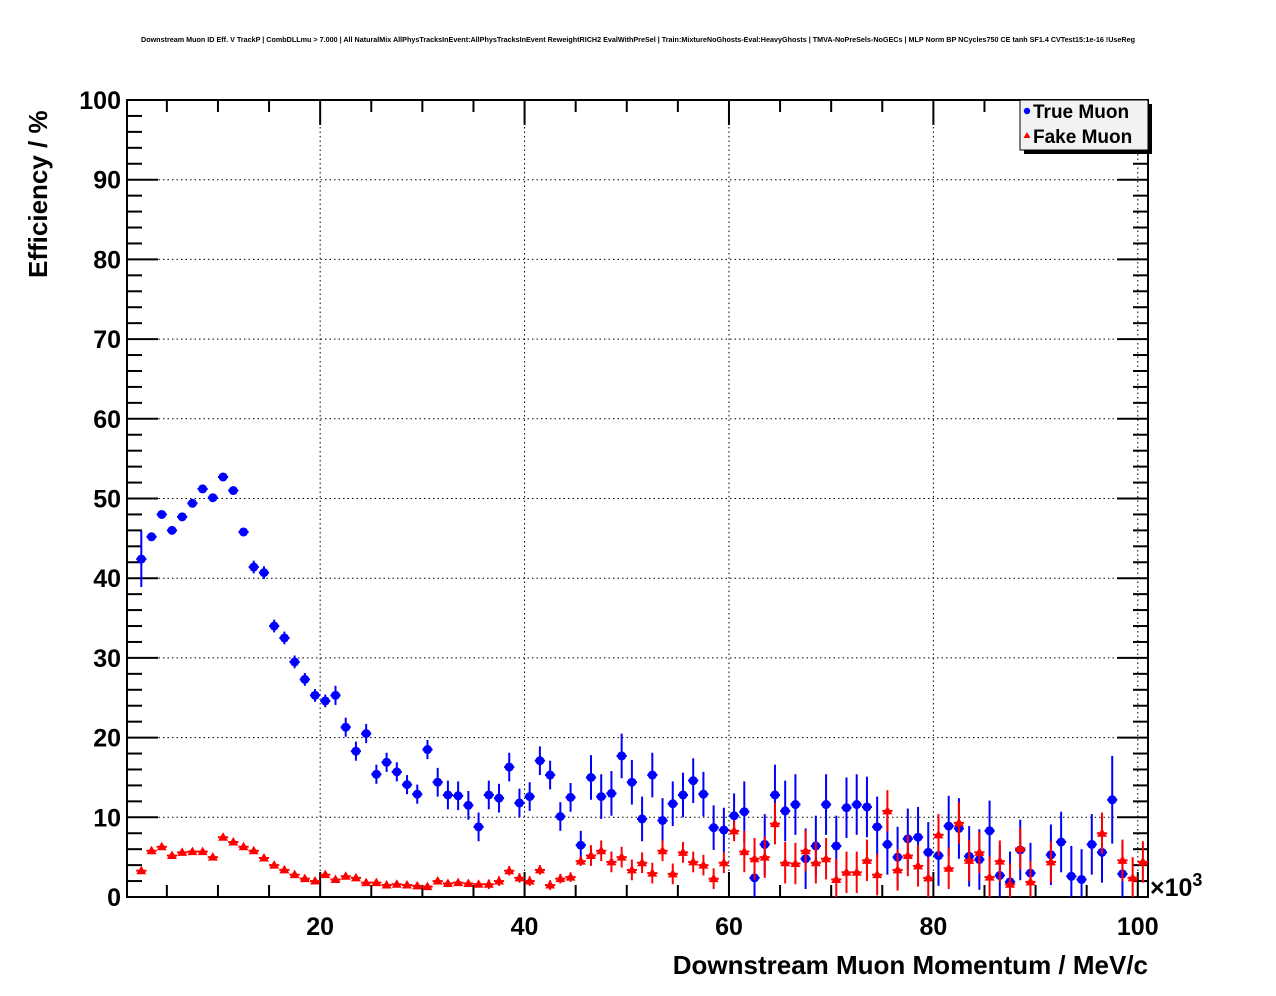  Describe the element at coordinates (1027, 111) in the screenshot. I see `legend-true-muon-marker` at that location.